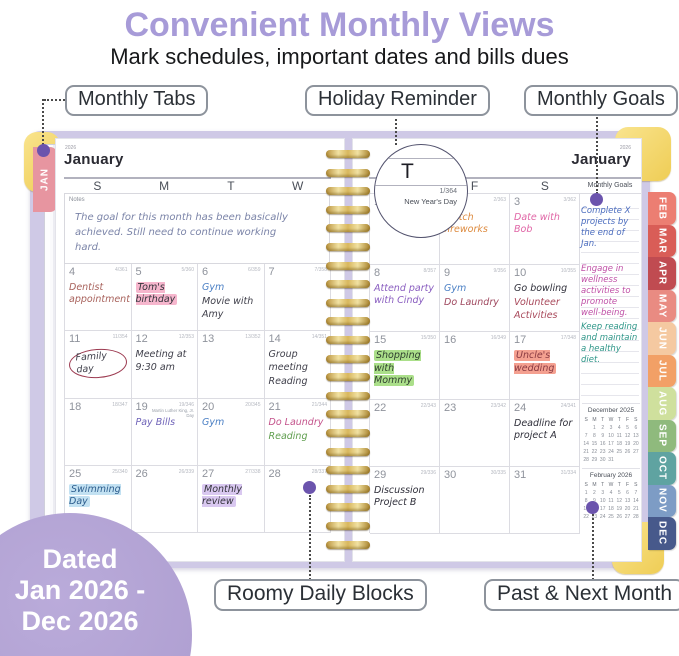 This screenshot has width=679, height=656. I want to click on month-tab-label: AUG, so click(662, 403).